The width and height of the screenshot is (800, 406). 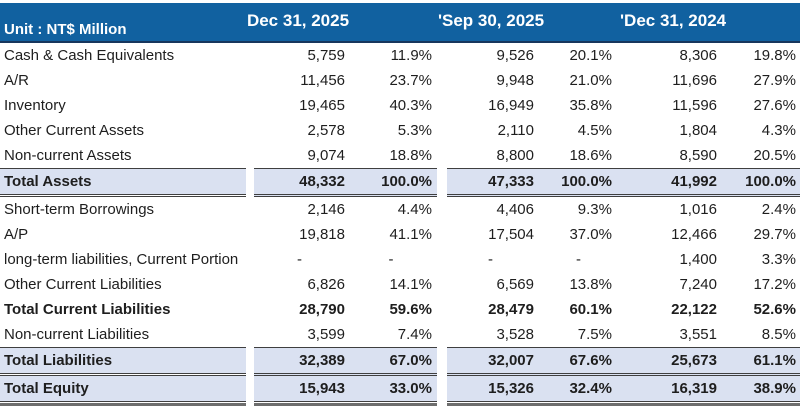 What do you see at coordinates (515, 80) in the screenshot?
I see `value-sep-2025: 9,948` at bounding box center [515, 80].